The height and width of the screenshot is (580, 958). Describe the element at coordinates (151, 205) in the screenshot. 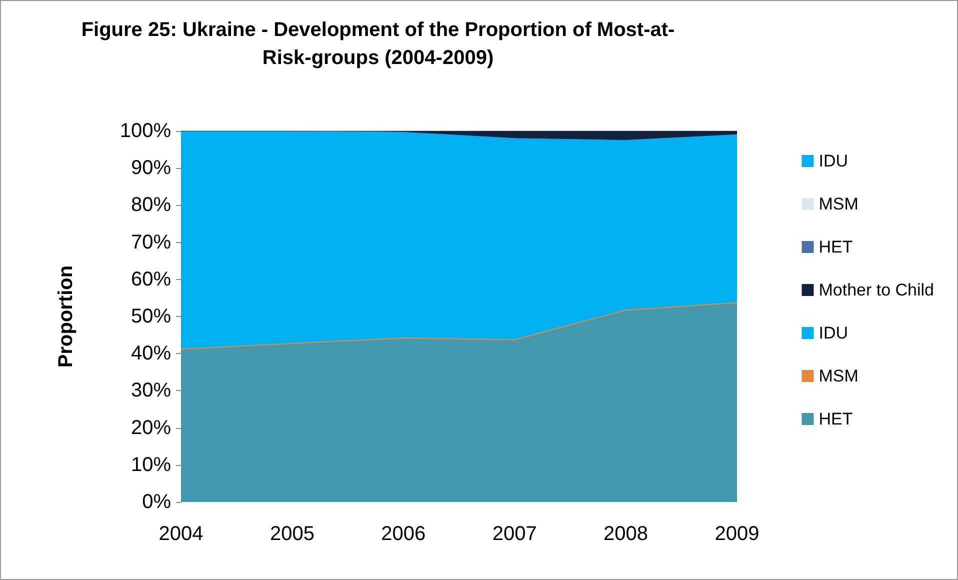

I see `y-tick-label: 80%` at that location.